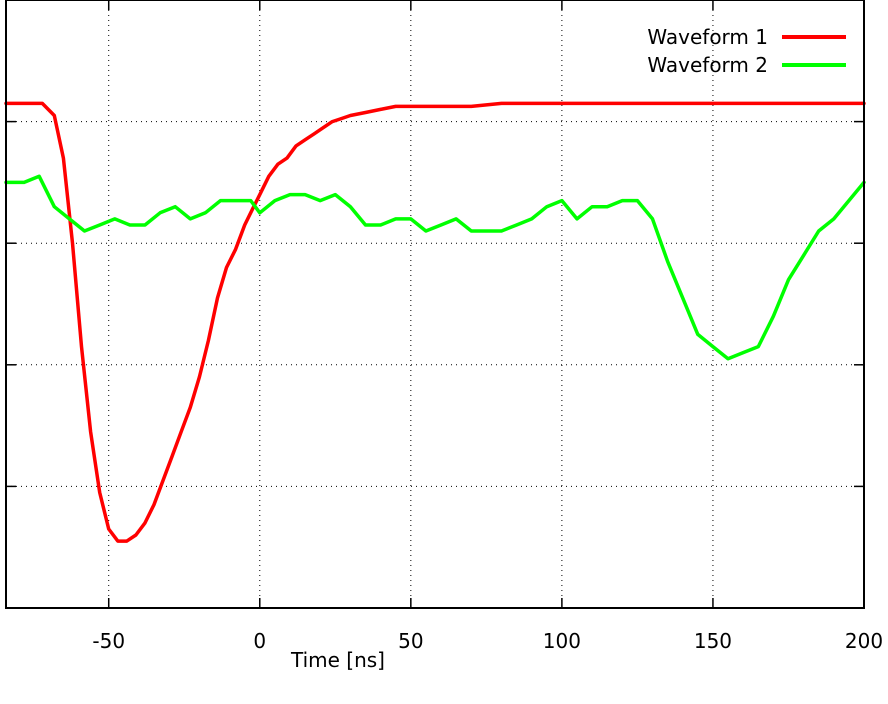  Describe the element at coordinates (707, 65) in the screenshot. I see `legend-label-2: Waveform 2` at that location.